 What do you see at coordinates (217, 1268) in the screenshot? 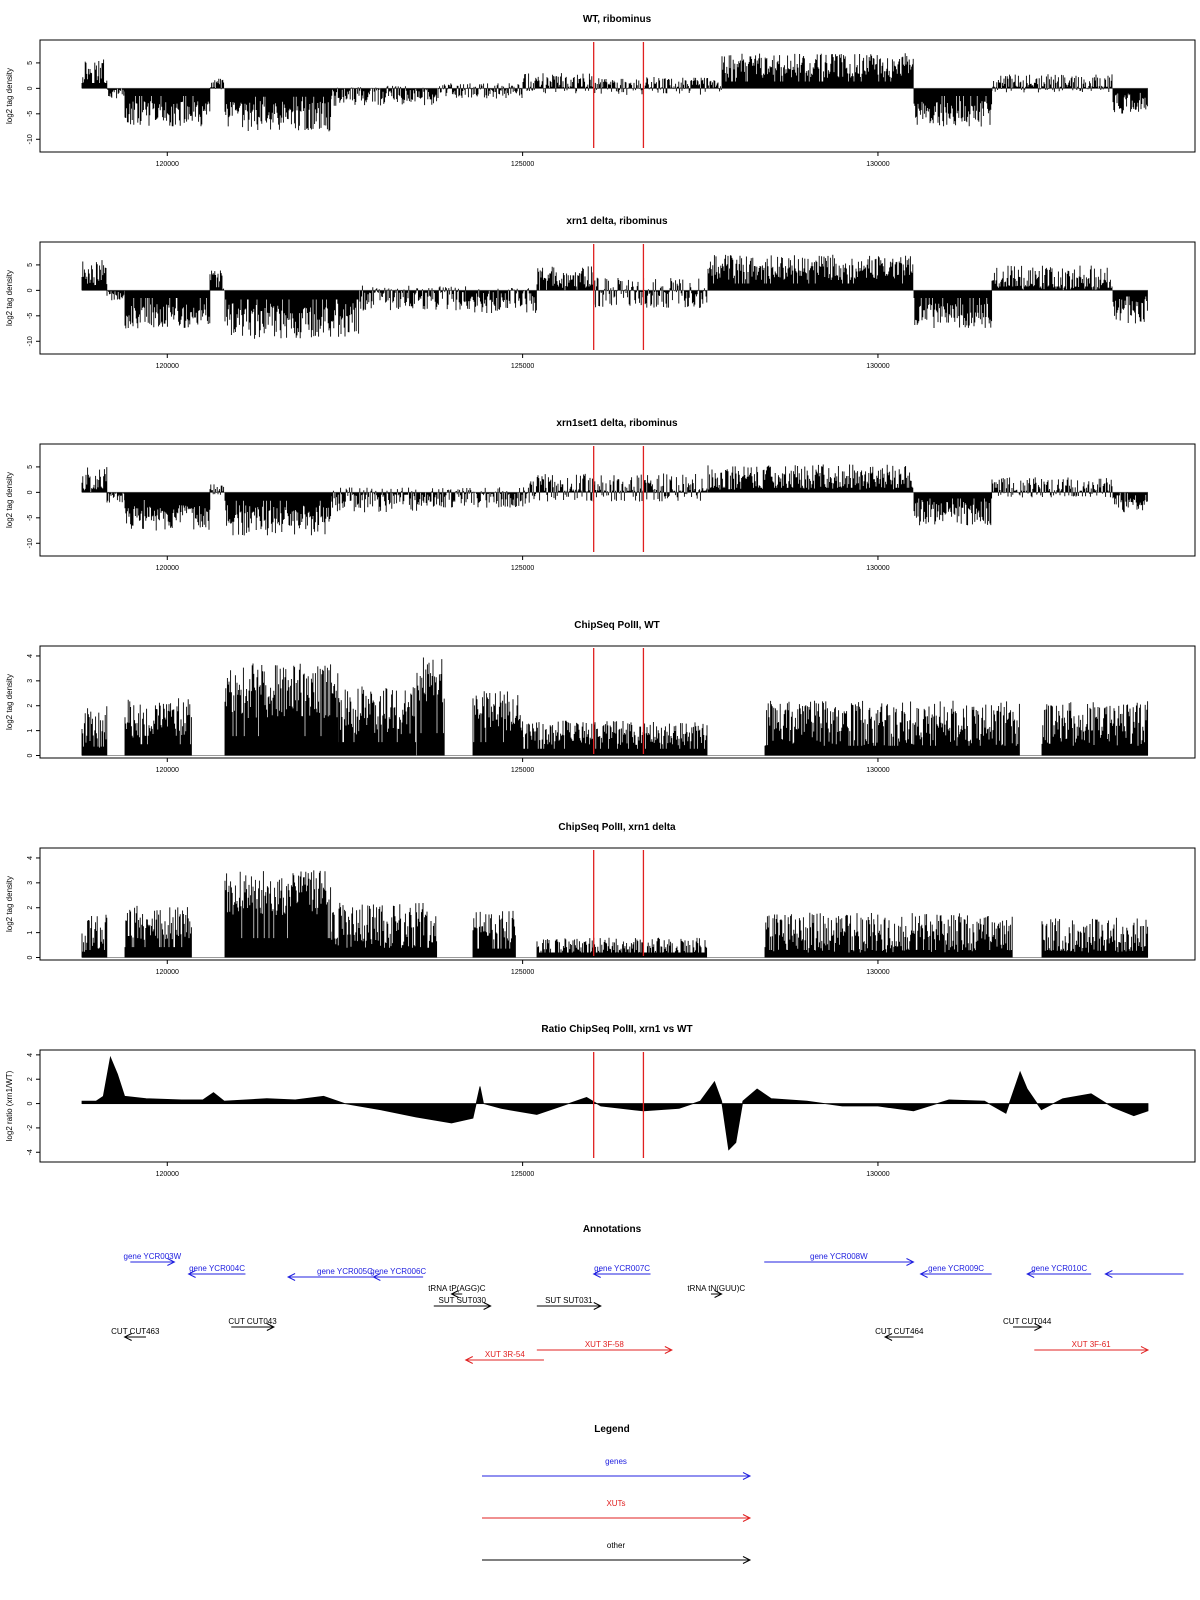
I see `annotation-label: gene YCR004C` at bounding box center [217, 1268].